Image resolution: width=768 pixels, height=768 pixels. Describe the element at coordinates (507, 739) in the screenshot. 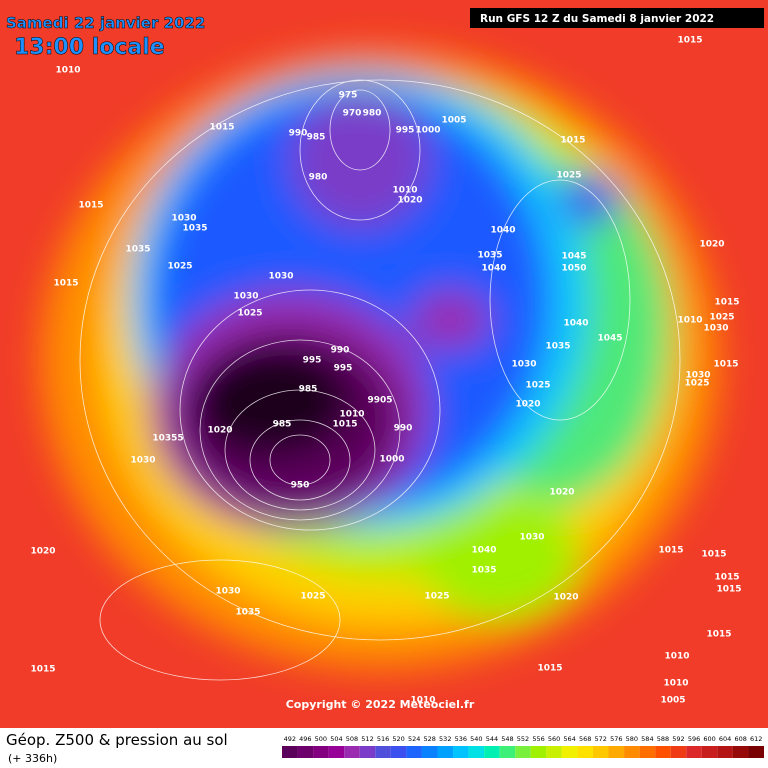

I see `legend-label: 548` at that location.